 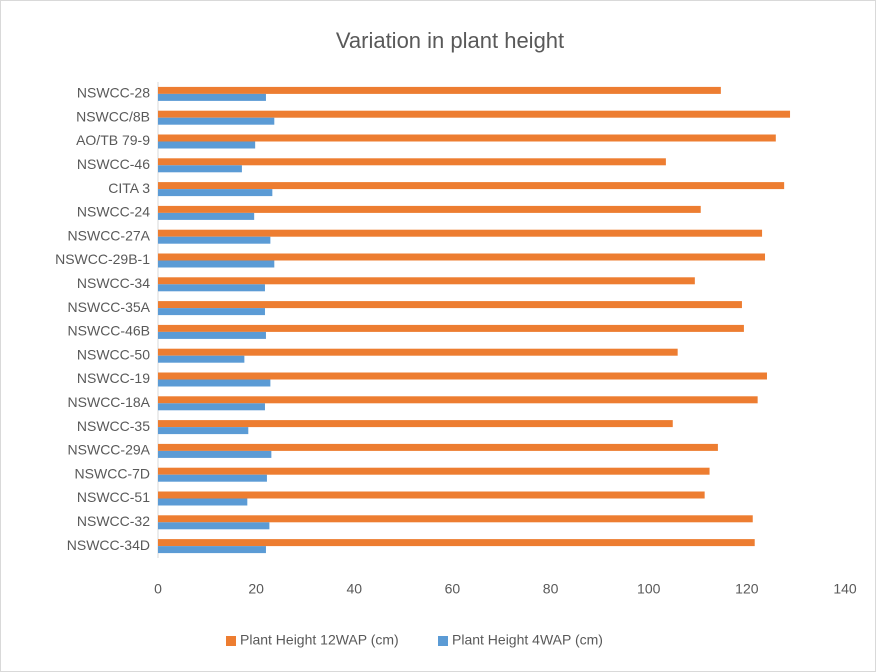 I want to click on y-tick-label: NSWCC-50, so click(x=113, y=354).